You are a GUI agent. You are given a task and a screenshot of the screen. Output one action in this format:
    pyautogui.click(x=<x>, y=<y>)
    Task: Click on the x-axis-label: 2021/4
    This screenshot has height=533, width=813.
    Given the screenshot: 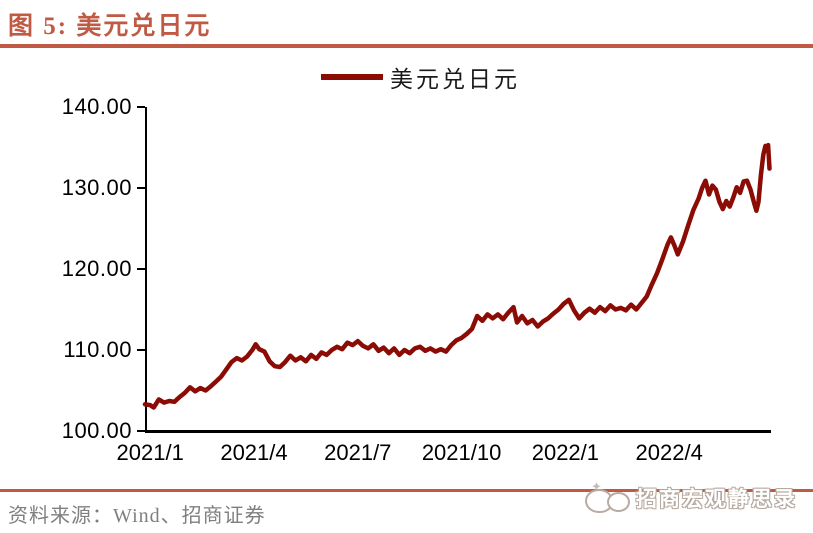 What is the action you would take?
    pyautogui.click(x=254, y=452)
    